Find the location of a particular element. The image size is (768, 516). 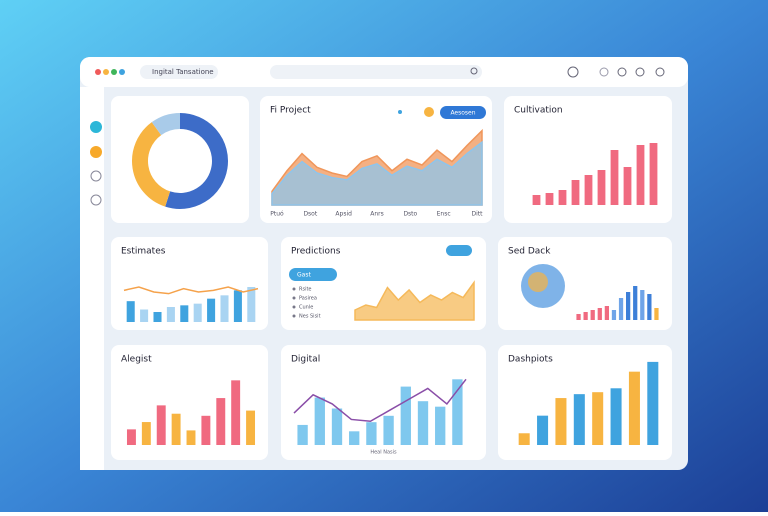

sidebar is located at coordinates (92, 278).